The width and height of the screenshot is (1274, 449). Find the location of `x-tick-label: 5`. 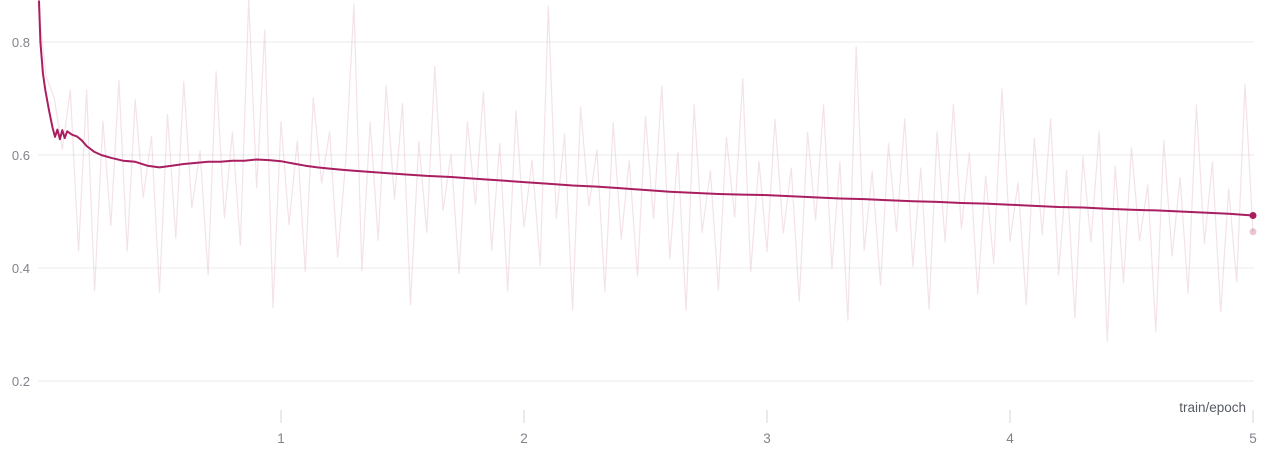

x-tick-label: 5 is located at coordinates (1253, 438).